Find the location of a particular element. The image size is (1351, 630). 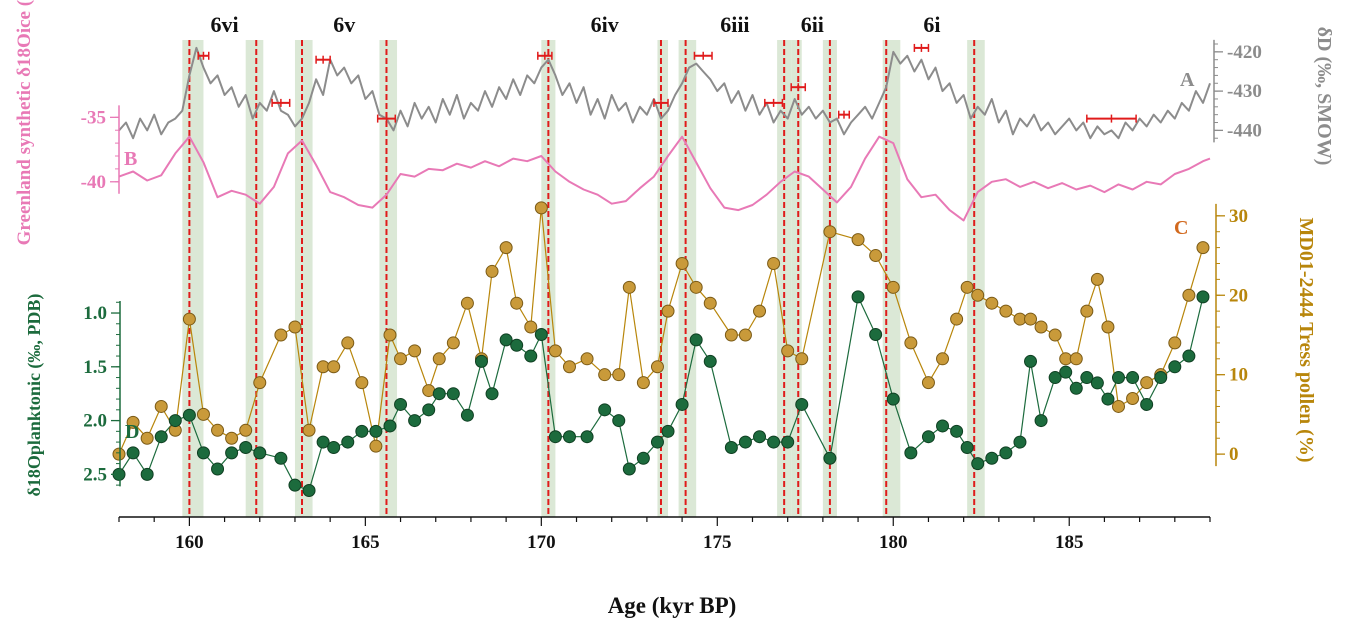

panel-letter-D: D is located at coordinates (132, 432).